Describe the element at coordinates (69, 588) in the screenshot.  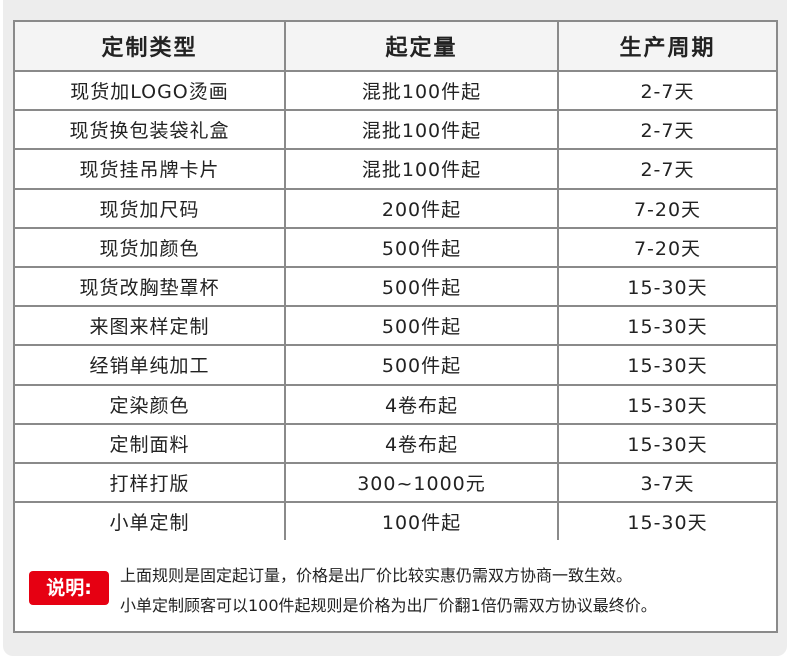
I see `note-badge: 说明:` at that location.